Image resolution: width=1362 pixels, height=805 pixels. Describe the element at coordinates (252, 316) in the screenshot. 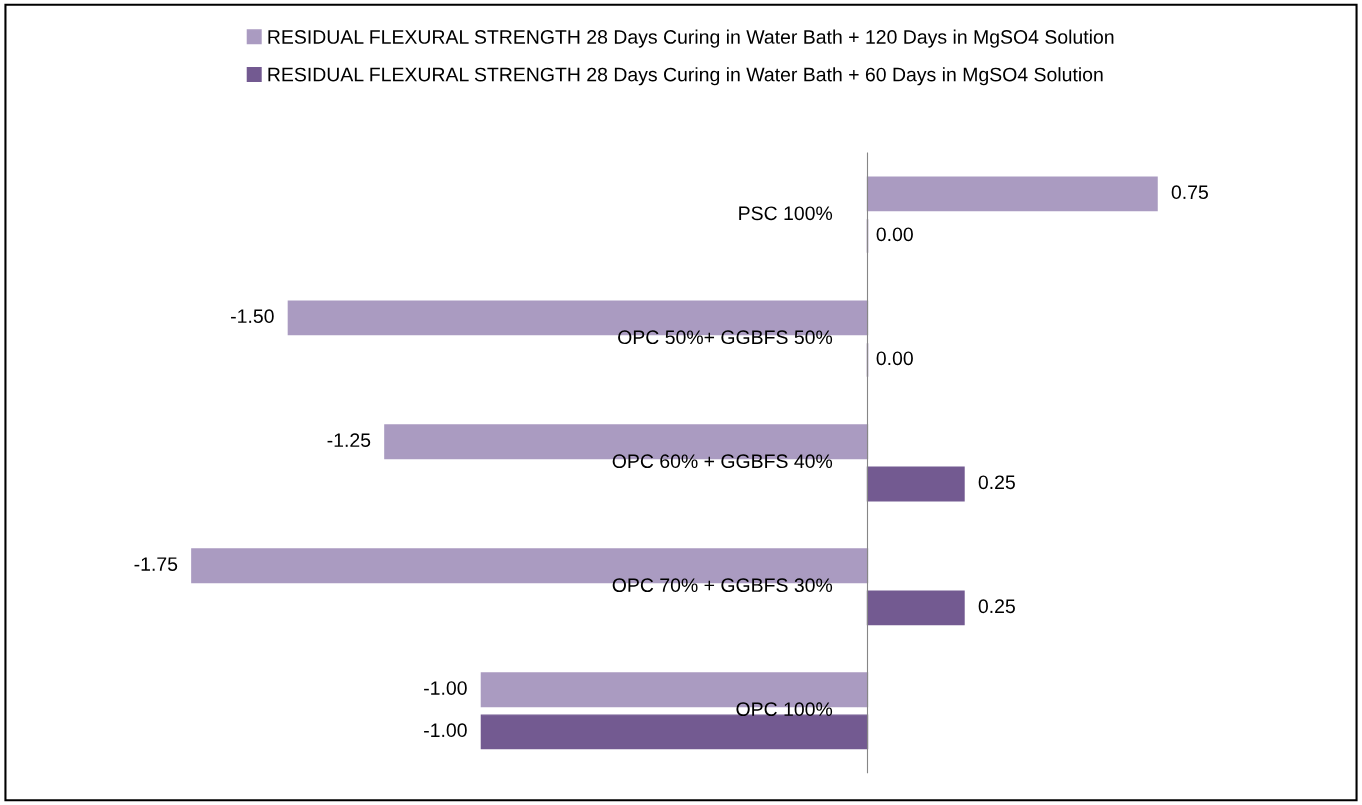

I see `data-label: -1.50` at that location.